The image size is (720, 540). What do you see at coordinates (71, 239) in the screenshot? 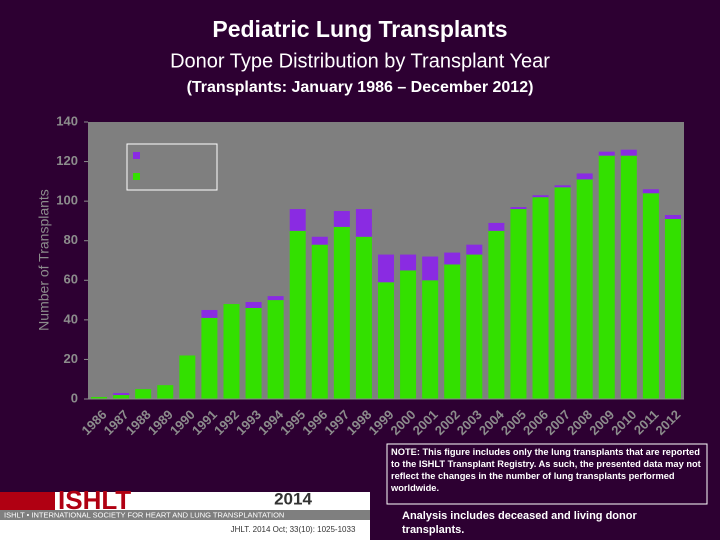
I see `y-tick-label: 80` at bounding box center [71, 239].